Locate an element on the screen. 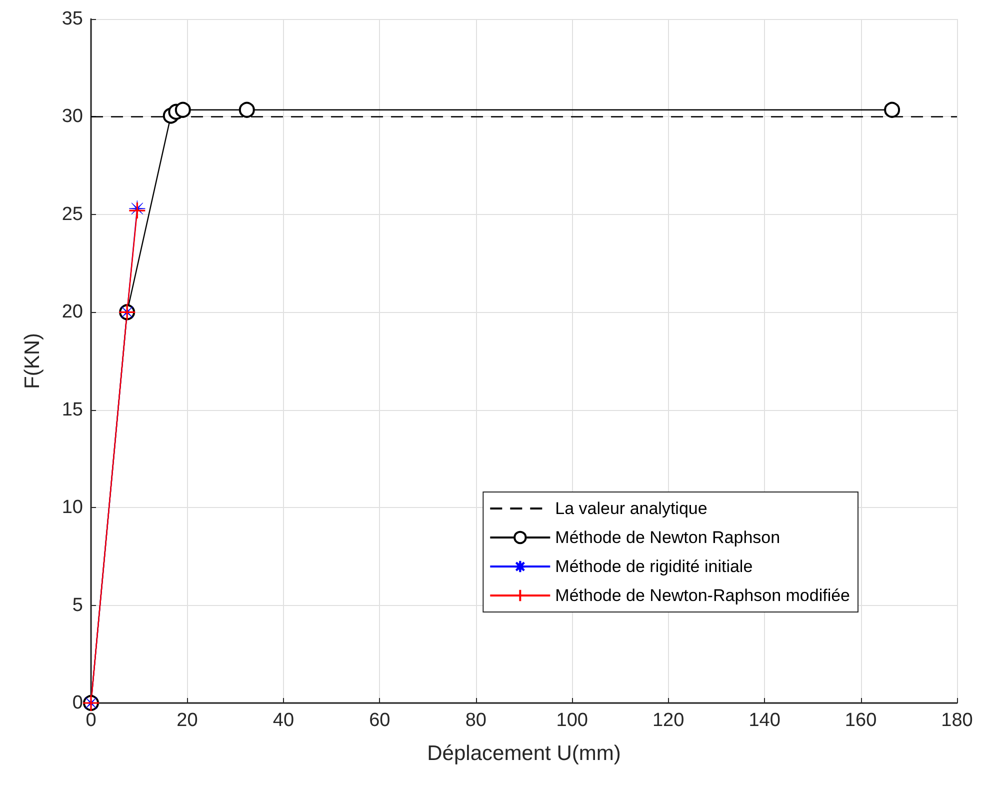 This screenshot has height=790, width=982. x-axis-title: Déplacement U(mm) is located at coordinates (524, 753).